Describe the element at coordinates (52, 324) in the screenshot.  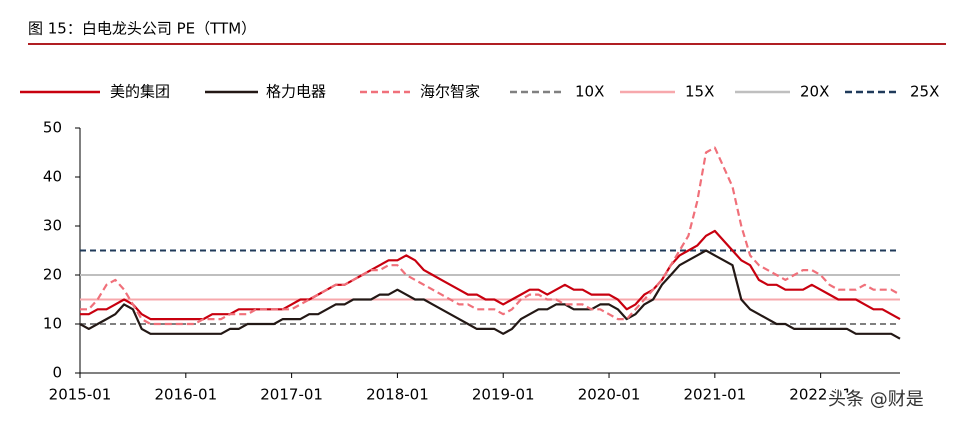
I see `y-tick-label: 10` at that location.